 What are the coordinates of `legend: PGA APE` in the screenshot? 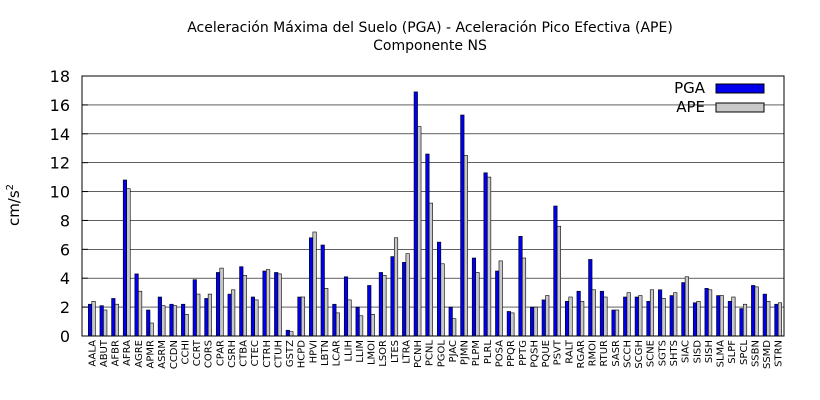 It's located at (719, 97).